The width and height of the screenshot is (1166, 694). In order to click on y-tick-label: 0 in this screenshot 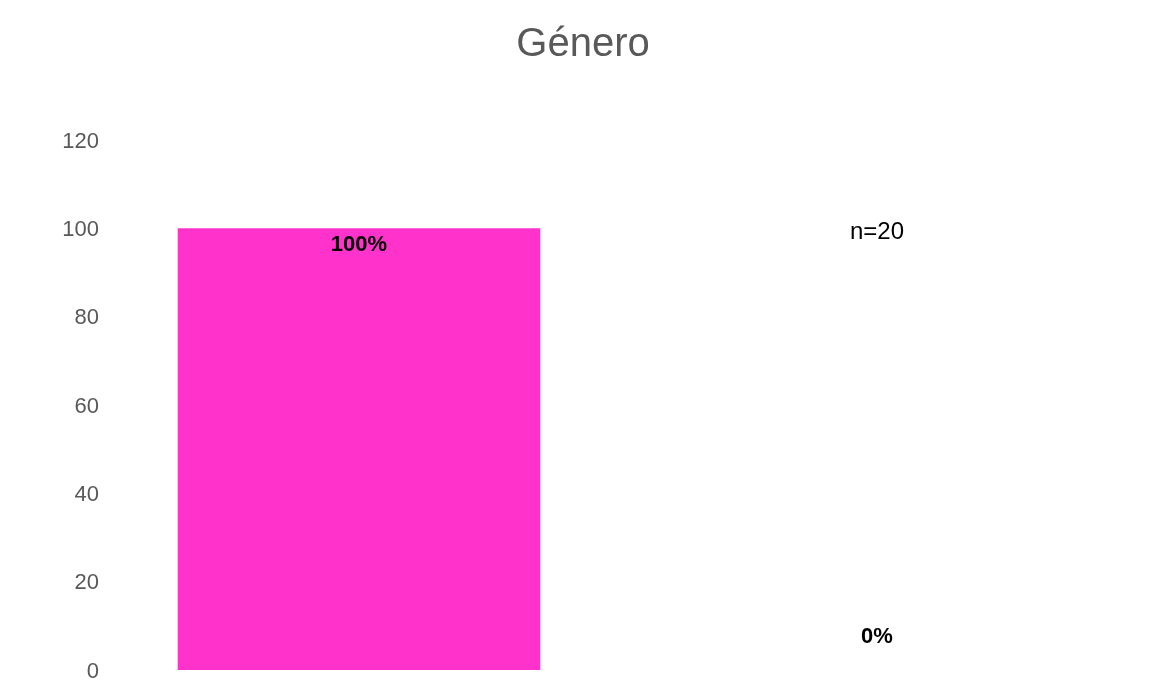, I will do `click(92, 670)`.